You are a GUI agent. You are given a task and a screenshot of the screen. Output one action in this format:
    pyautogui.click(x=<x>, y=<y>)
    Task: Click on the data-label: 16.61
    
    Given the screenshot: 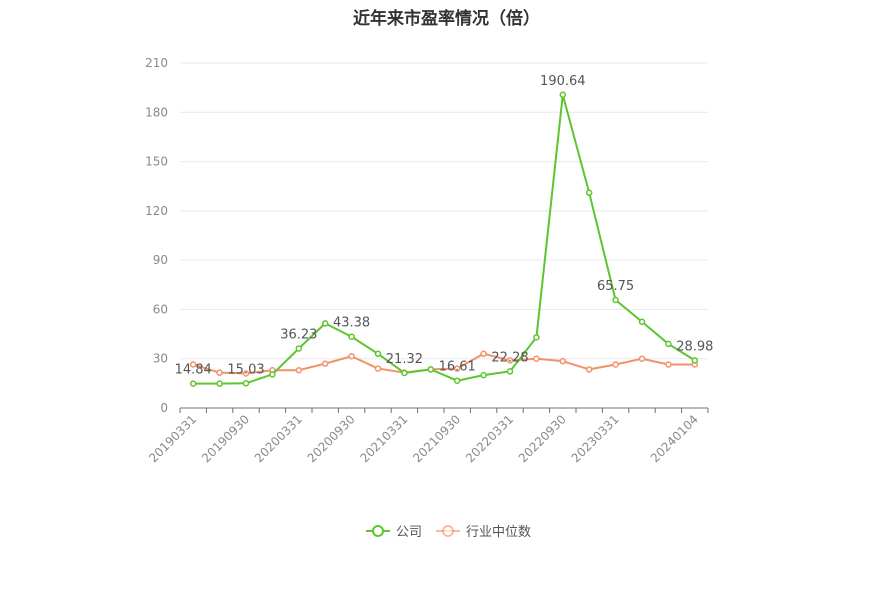 What is the action you would take?
    pyautogui.click(x=457, y=367)
    